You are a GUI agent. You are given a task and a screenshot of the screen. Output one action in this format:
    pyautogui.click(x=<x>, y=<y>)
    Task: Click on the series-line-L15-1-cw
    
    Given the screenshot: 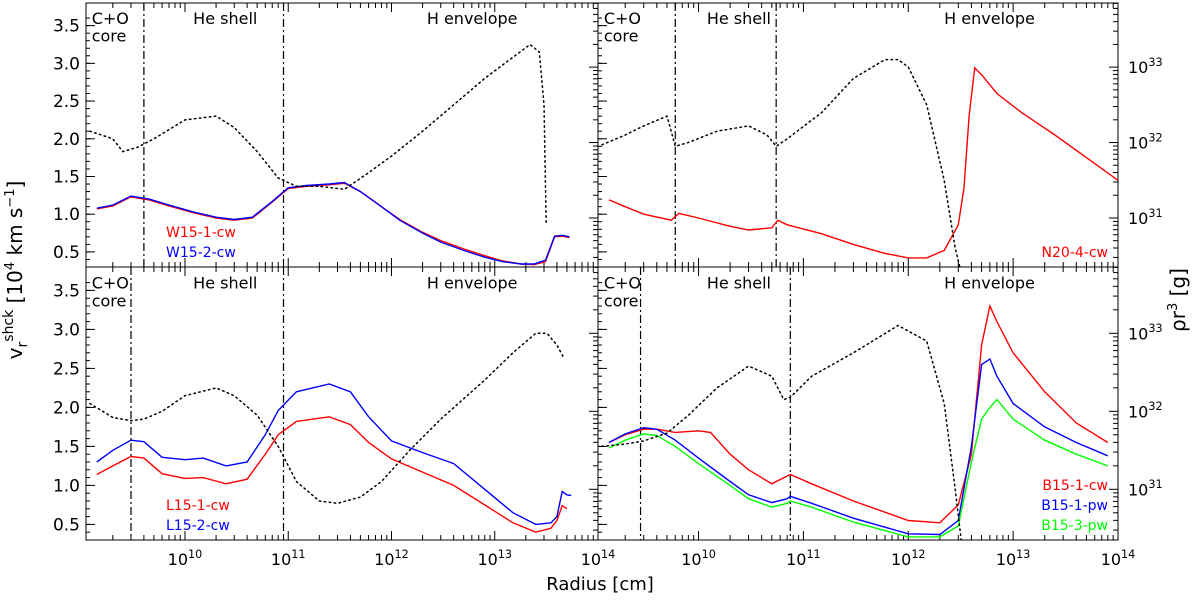 What is the action you would take?
    pyautogui.click(x=332, y=474)
    